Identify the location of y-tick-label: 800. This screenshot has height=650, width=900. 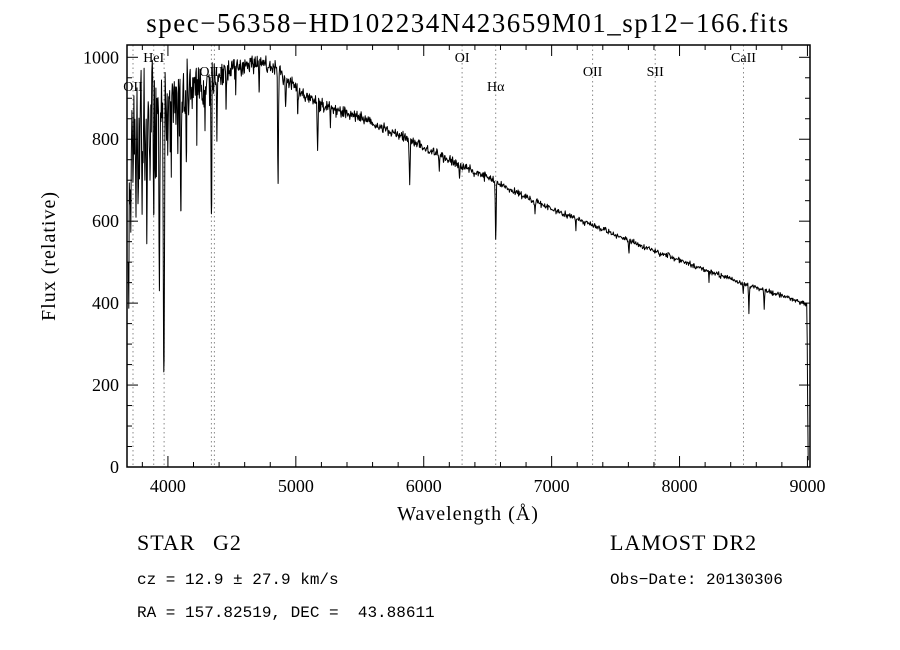
(105, 139).